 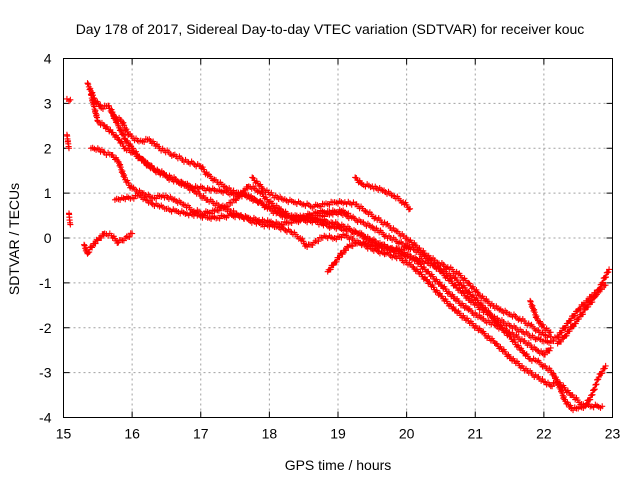 What do you see at coordinates (132, 434) in the screenshot?
I see `x-tick-label: 16` at bounding box center [132, 434].